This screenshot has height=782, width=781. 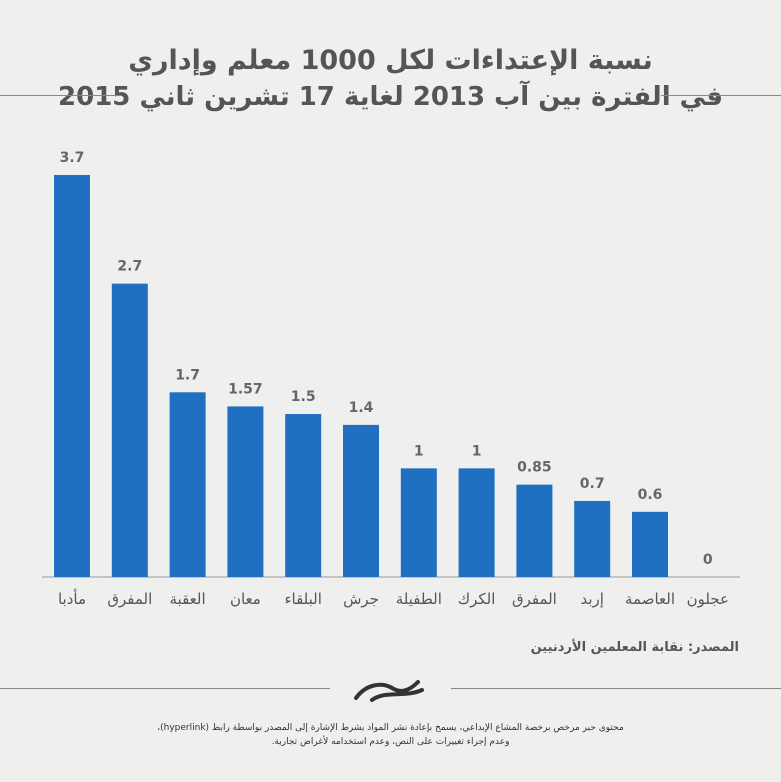 What do you see at coordinates (129, 267) in the screenshot?
I see `value-label-1: 2.7` at bounding box center [129, 267].